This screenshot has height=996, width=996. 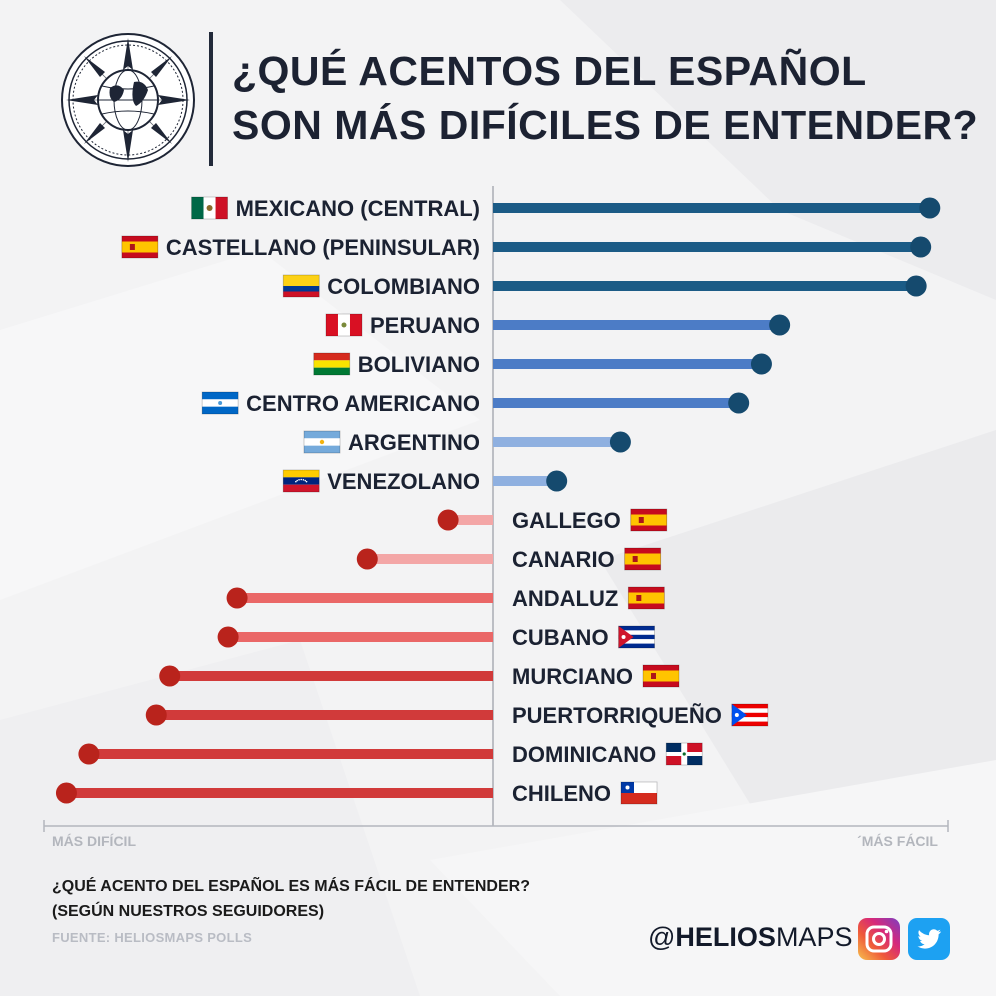 What do you see at coordinates (419, 364) in the screenshot?
I see `category-label-4: BOLIVIANO` at bounding box center [419, 364].